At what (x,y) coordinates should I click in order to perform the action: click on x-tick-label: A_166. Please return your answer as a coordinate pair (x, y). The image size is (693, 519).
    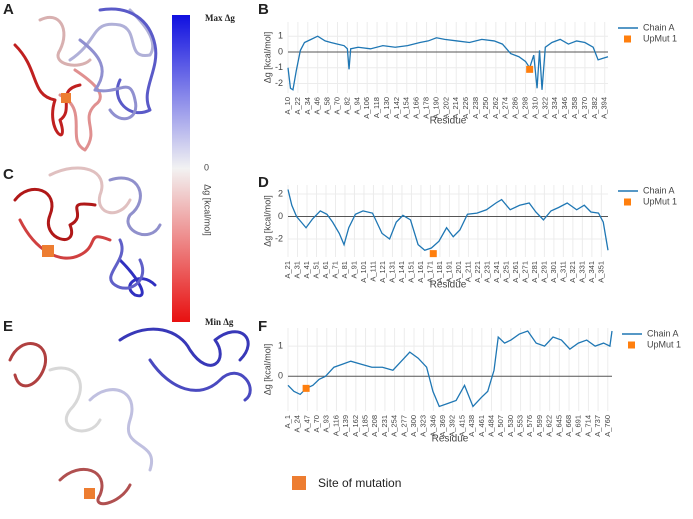
    Looking at the image, I should click on (416, 108).